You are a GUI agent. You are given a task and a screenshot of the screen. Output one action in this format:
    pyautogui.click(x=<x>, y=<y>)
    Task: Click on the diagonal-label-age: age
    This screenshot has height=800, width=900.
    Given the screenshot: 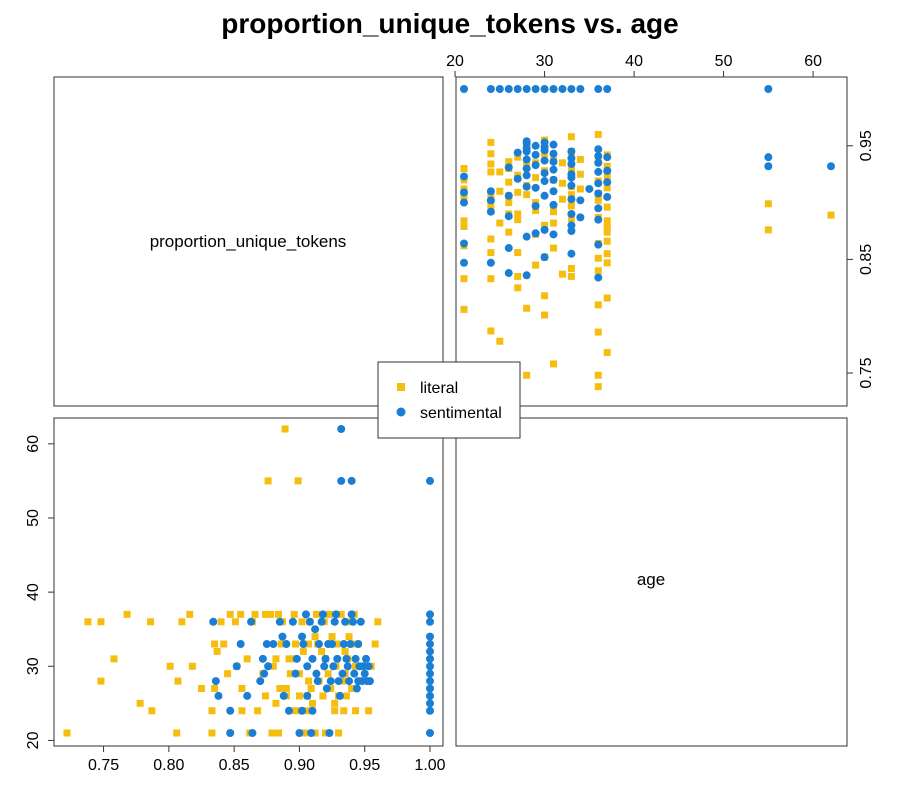 What is the action you would take?
    pyautogui.click(x=651, y=579)
    